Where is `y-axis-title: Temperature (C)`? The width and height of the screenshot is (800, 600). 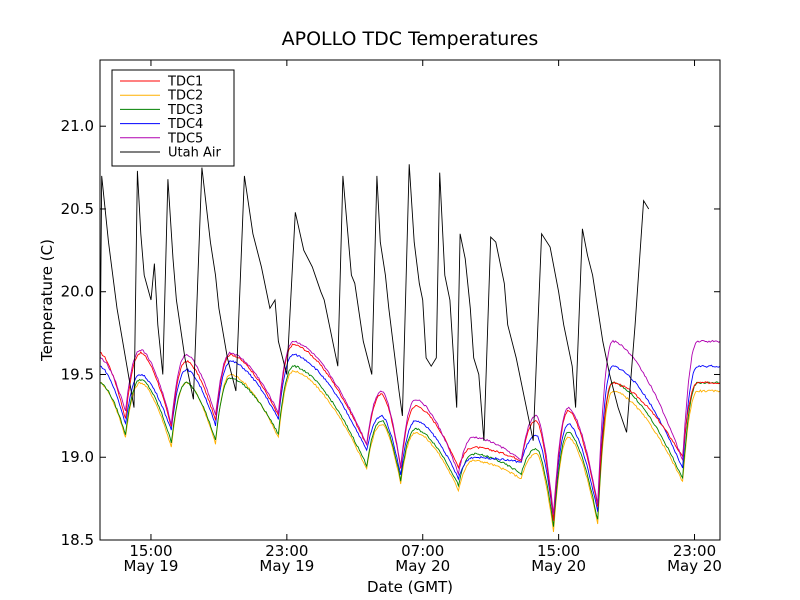
y-axis-title: Temperature (C) is located at coordinates (47, 300).